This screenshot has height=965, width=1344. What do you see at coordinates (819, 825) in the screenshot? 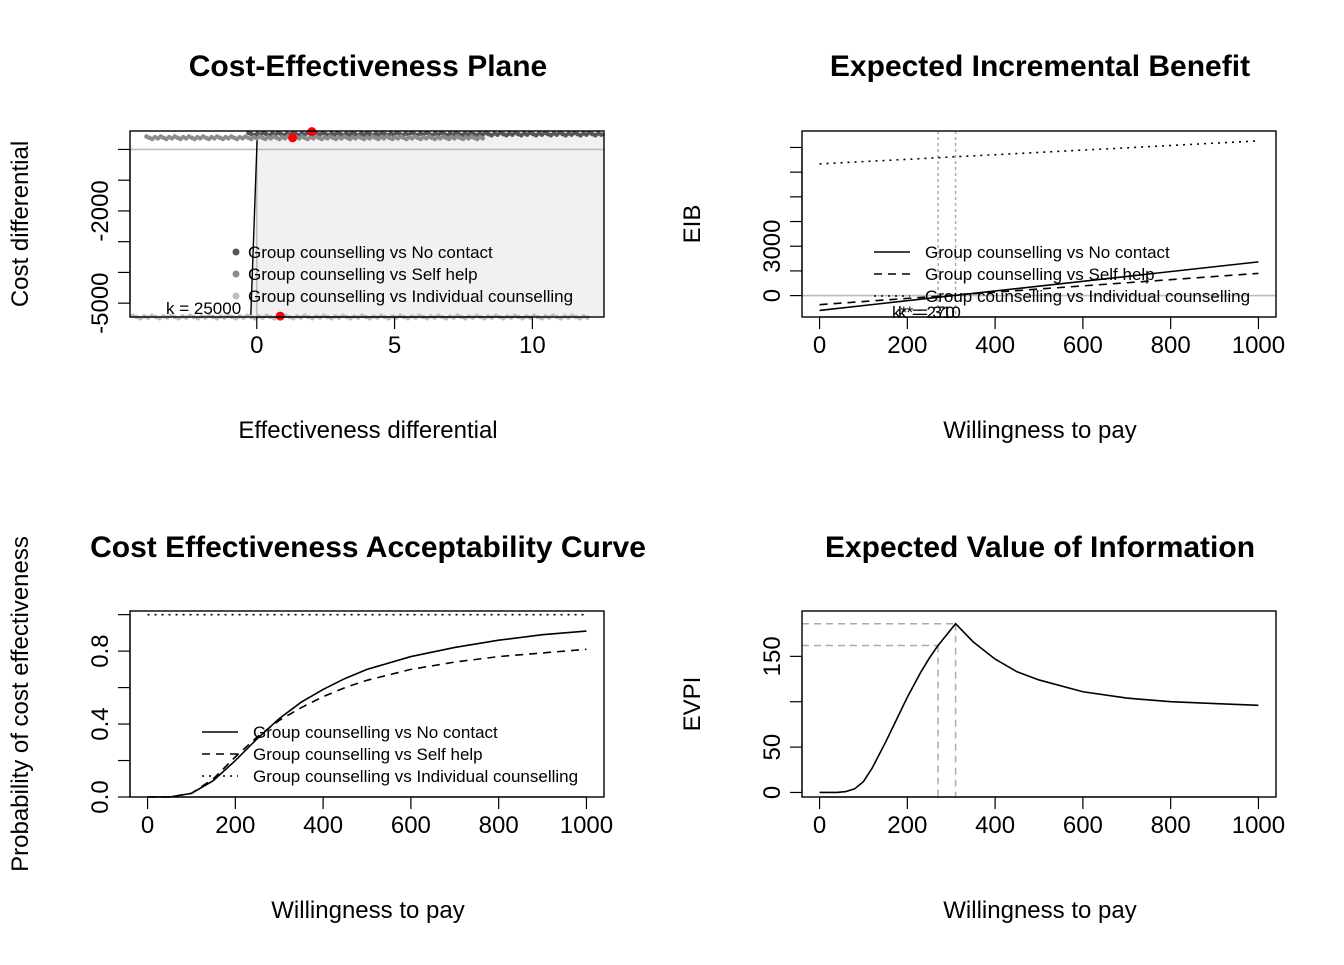
I see `evpi-x-tick-label: 0` at bounding box center [819, 825].